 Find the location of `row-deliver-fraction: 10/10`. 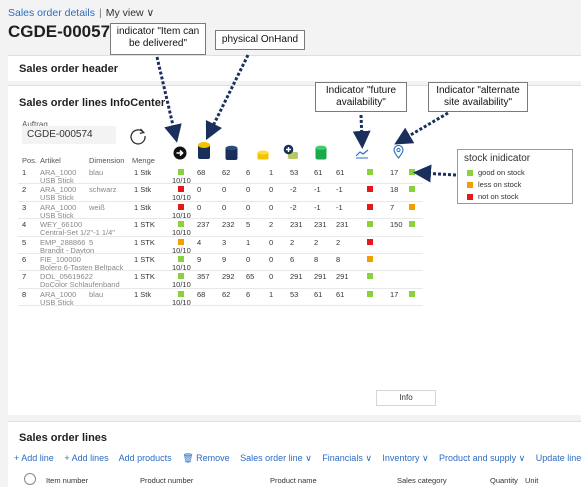

row-deliver-fraction: 10/10 is located at coordinates (181, 250).